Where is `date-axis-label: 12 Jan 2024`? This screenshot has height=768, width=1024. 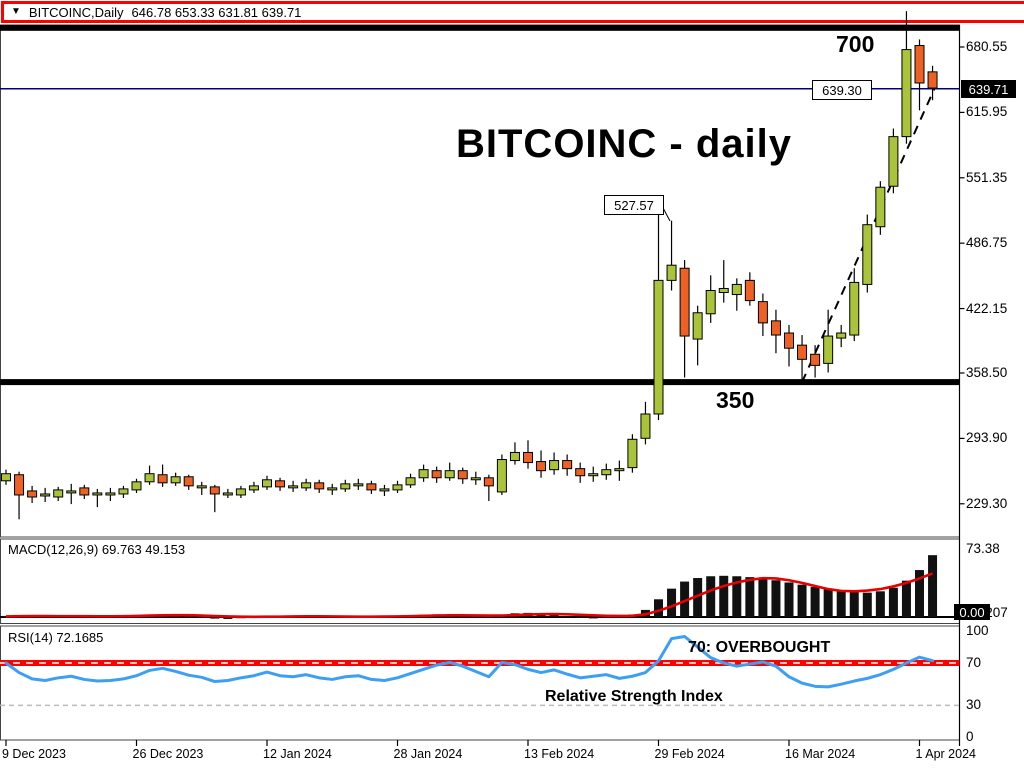
date-axis-label: 12 Jan 2024 is located at coordinates (297, 754).